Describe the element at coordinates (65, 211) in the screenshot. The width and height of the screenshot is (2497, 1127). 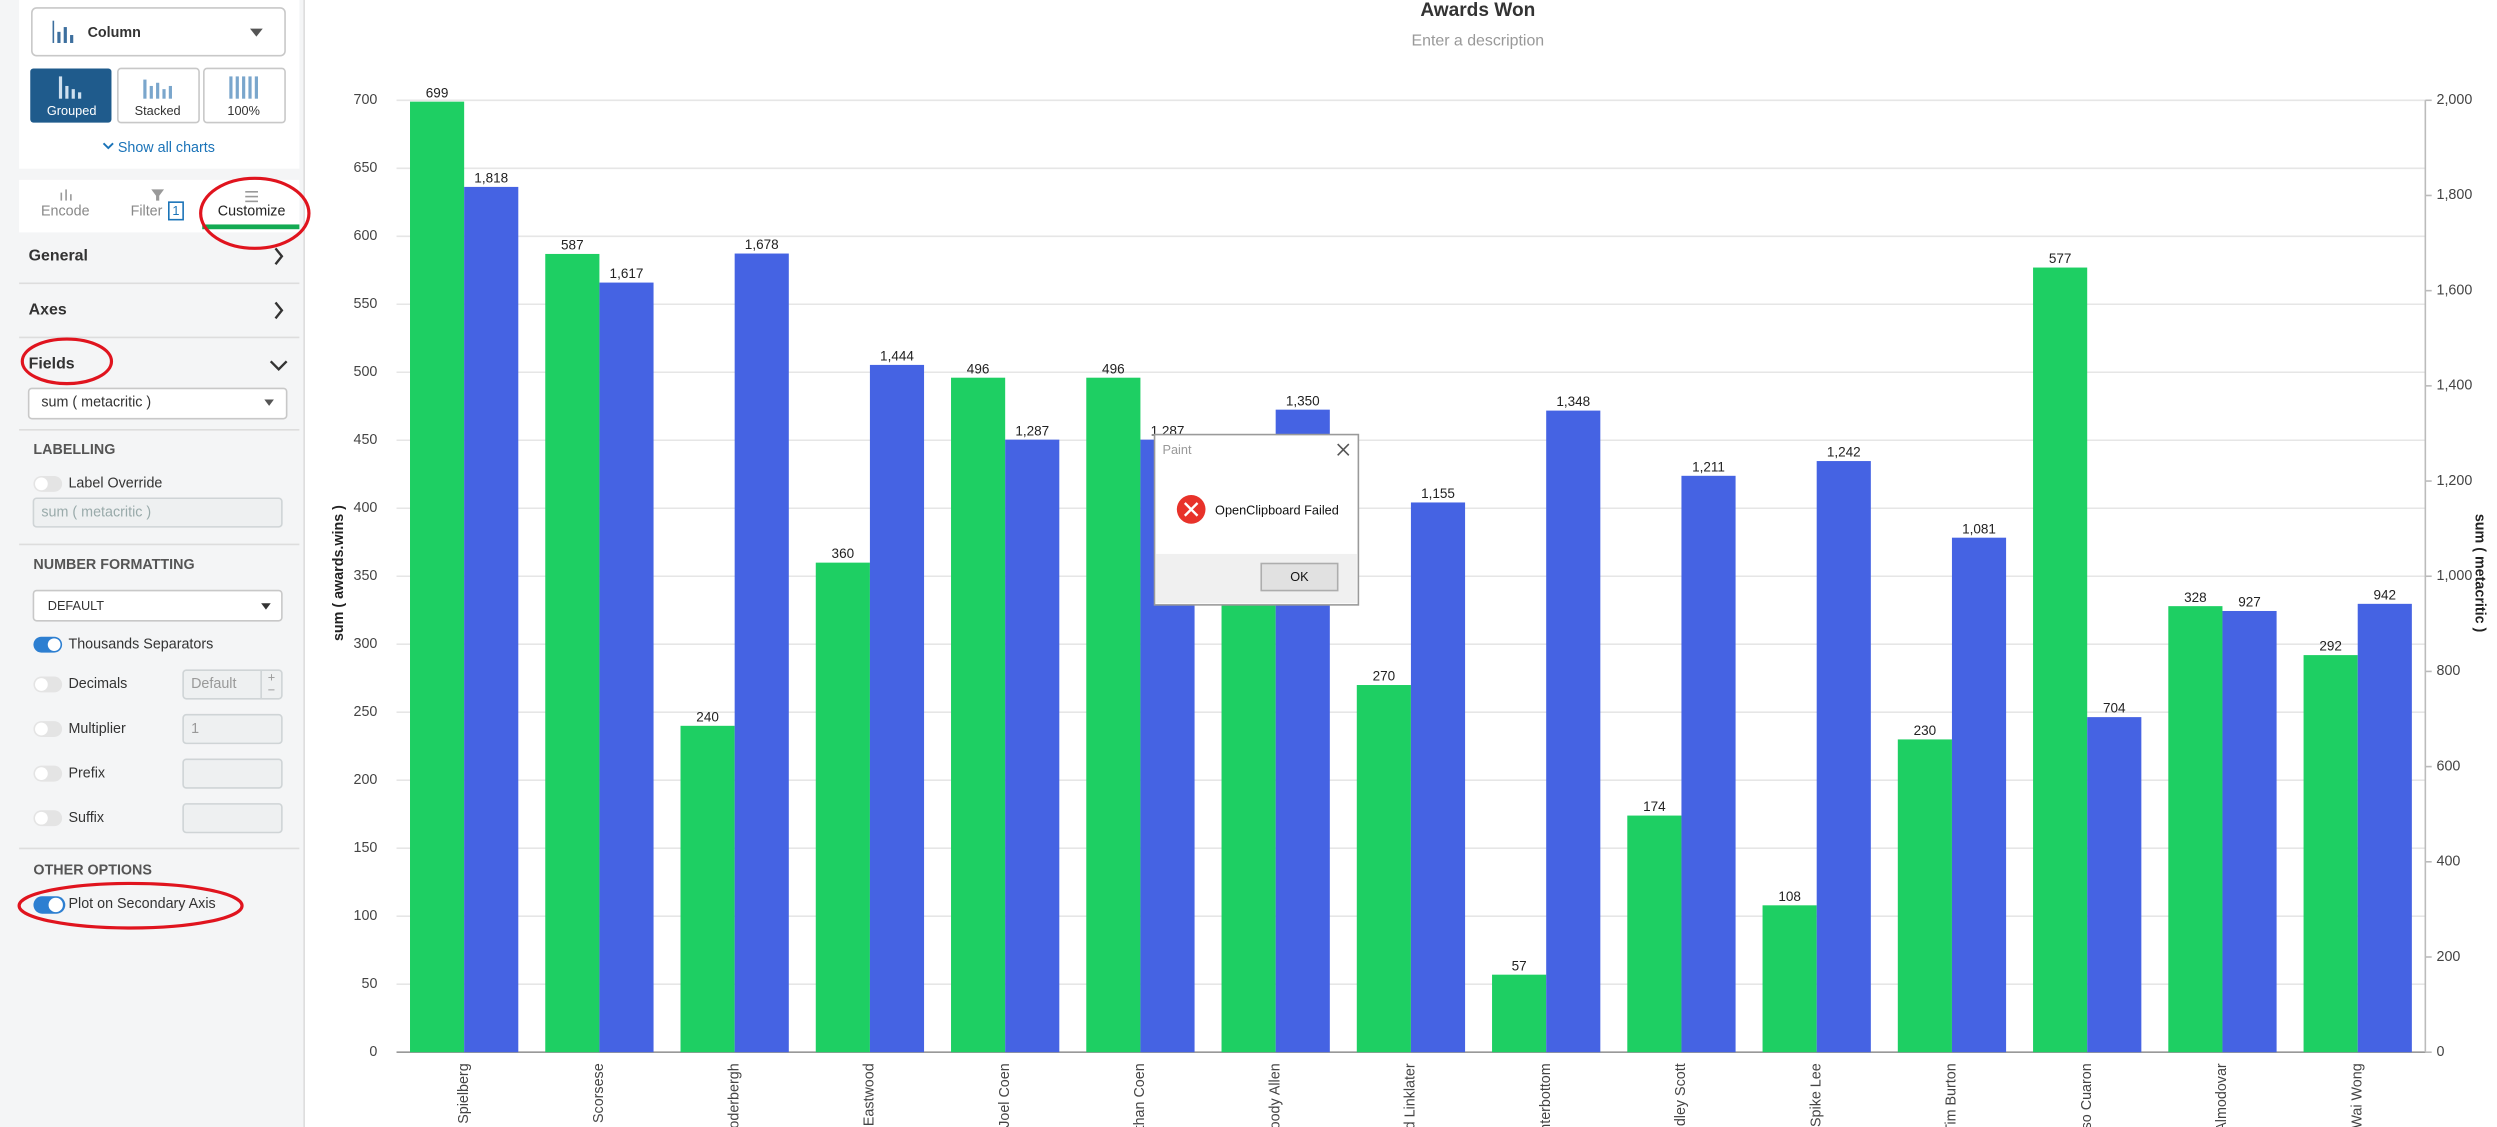
I see `tab: Encode` at that location.